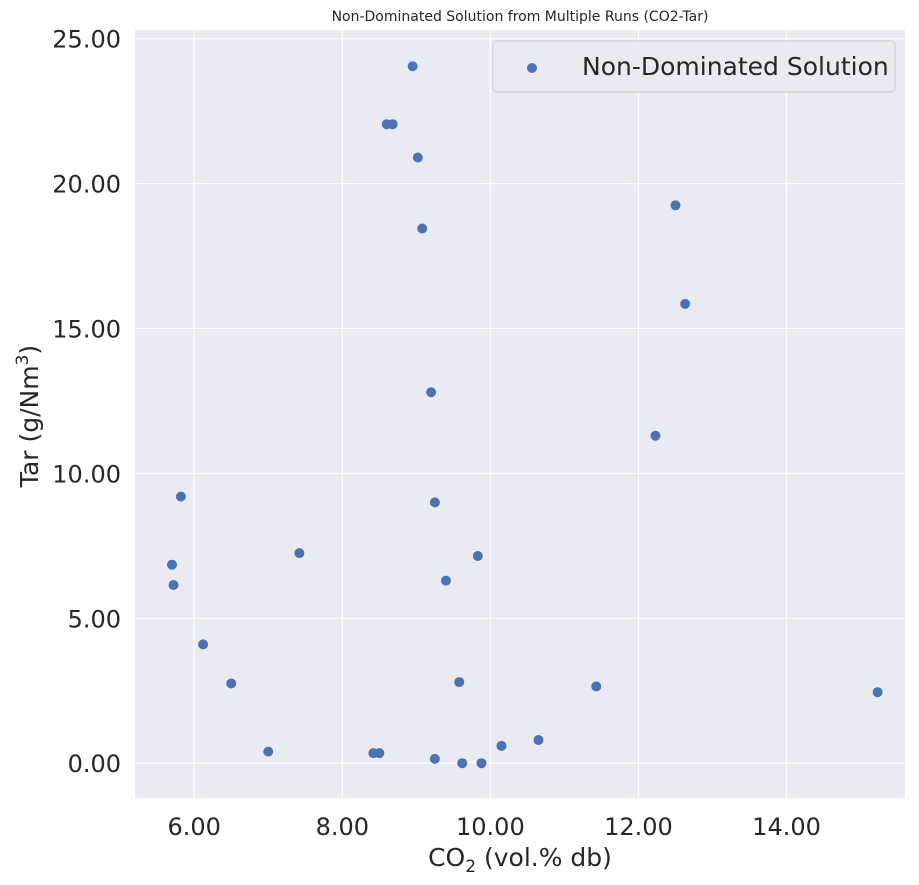  I want to click on y-axis-label: Tar (g/Nm3), so click(28, 416).